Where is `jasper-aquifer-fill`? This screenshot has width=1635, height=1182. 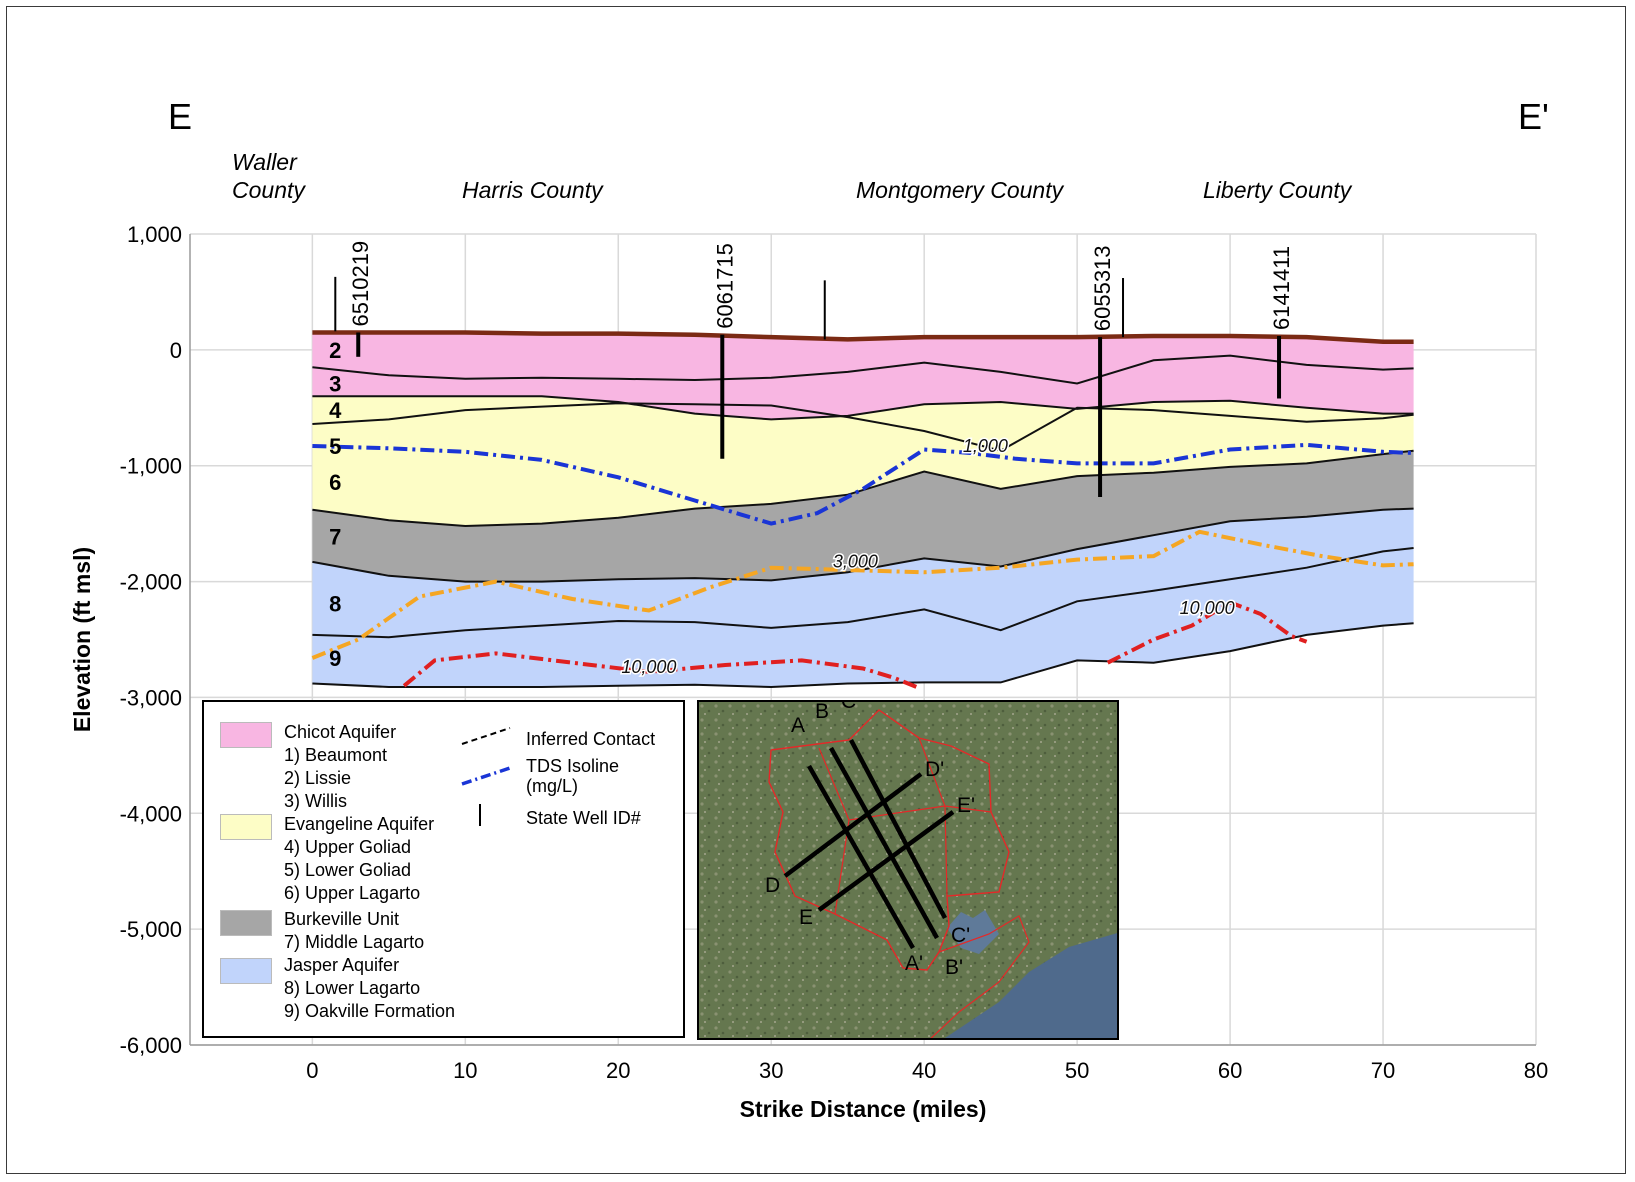
jasper-aquifer-fill is located at coordinates (863, 597).